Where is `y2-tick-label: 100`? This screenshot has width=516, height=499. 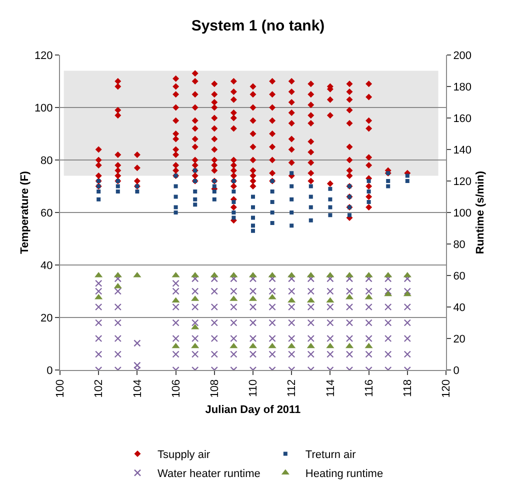 y2-tick-label: 100 is located at coordinates (462, 213).